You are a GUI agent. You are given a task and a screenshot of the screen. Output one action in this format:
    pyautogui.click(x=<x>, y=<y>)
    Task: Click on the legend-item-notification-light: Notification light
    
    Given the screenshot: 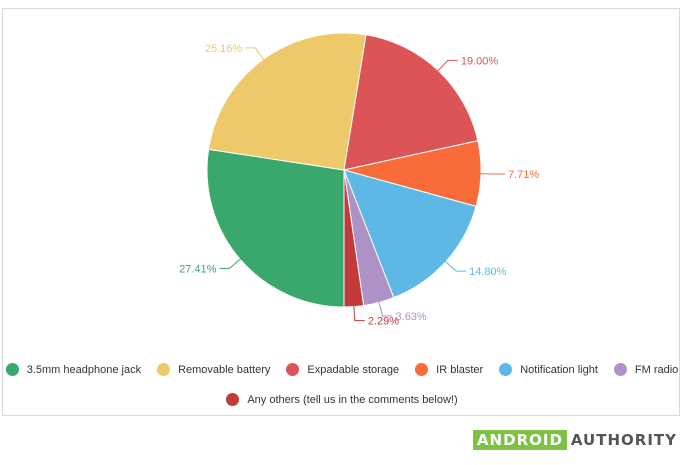 What is the action you would take?
    pyautogui.click(x=548, y=369)
    